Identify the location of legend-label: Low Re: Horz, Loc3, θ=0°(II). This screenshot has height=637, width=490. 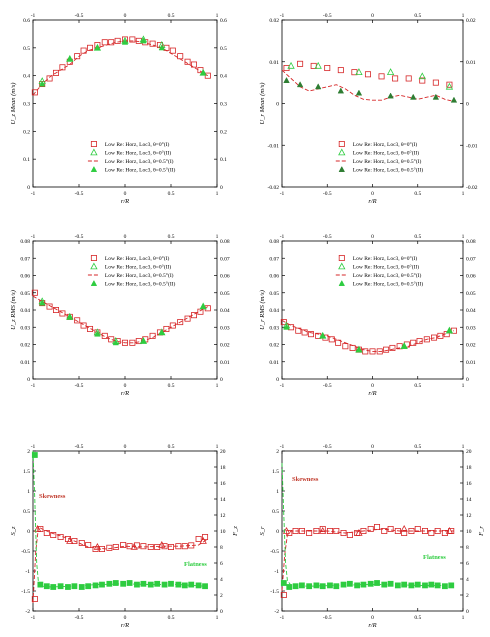
(386, 153).